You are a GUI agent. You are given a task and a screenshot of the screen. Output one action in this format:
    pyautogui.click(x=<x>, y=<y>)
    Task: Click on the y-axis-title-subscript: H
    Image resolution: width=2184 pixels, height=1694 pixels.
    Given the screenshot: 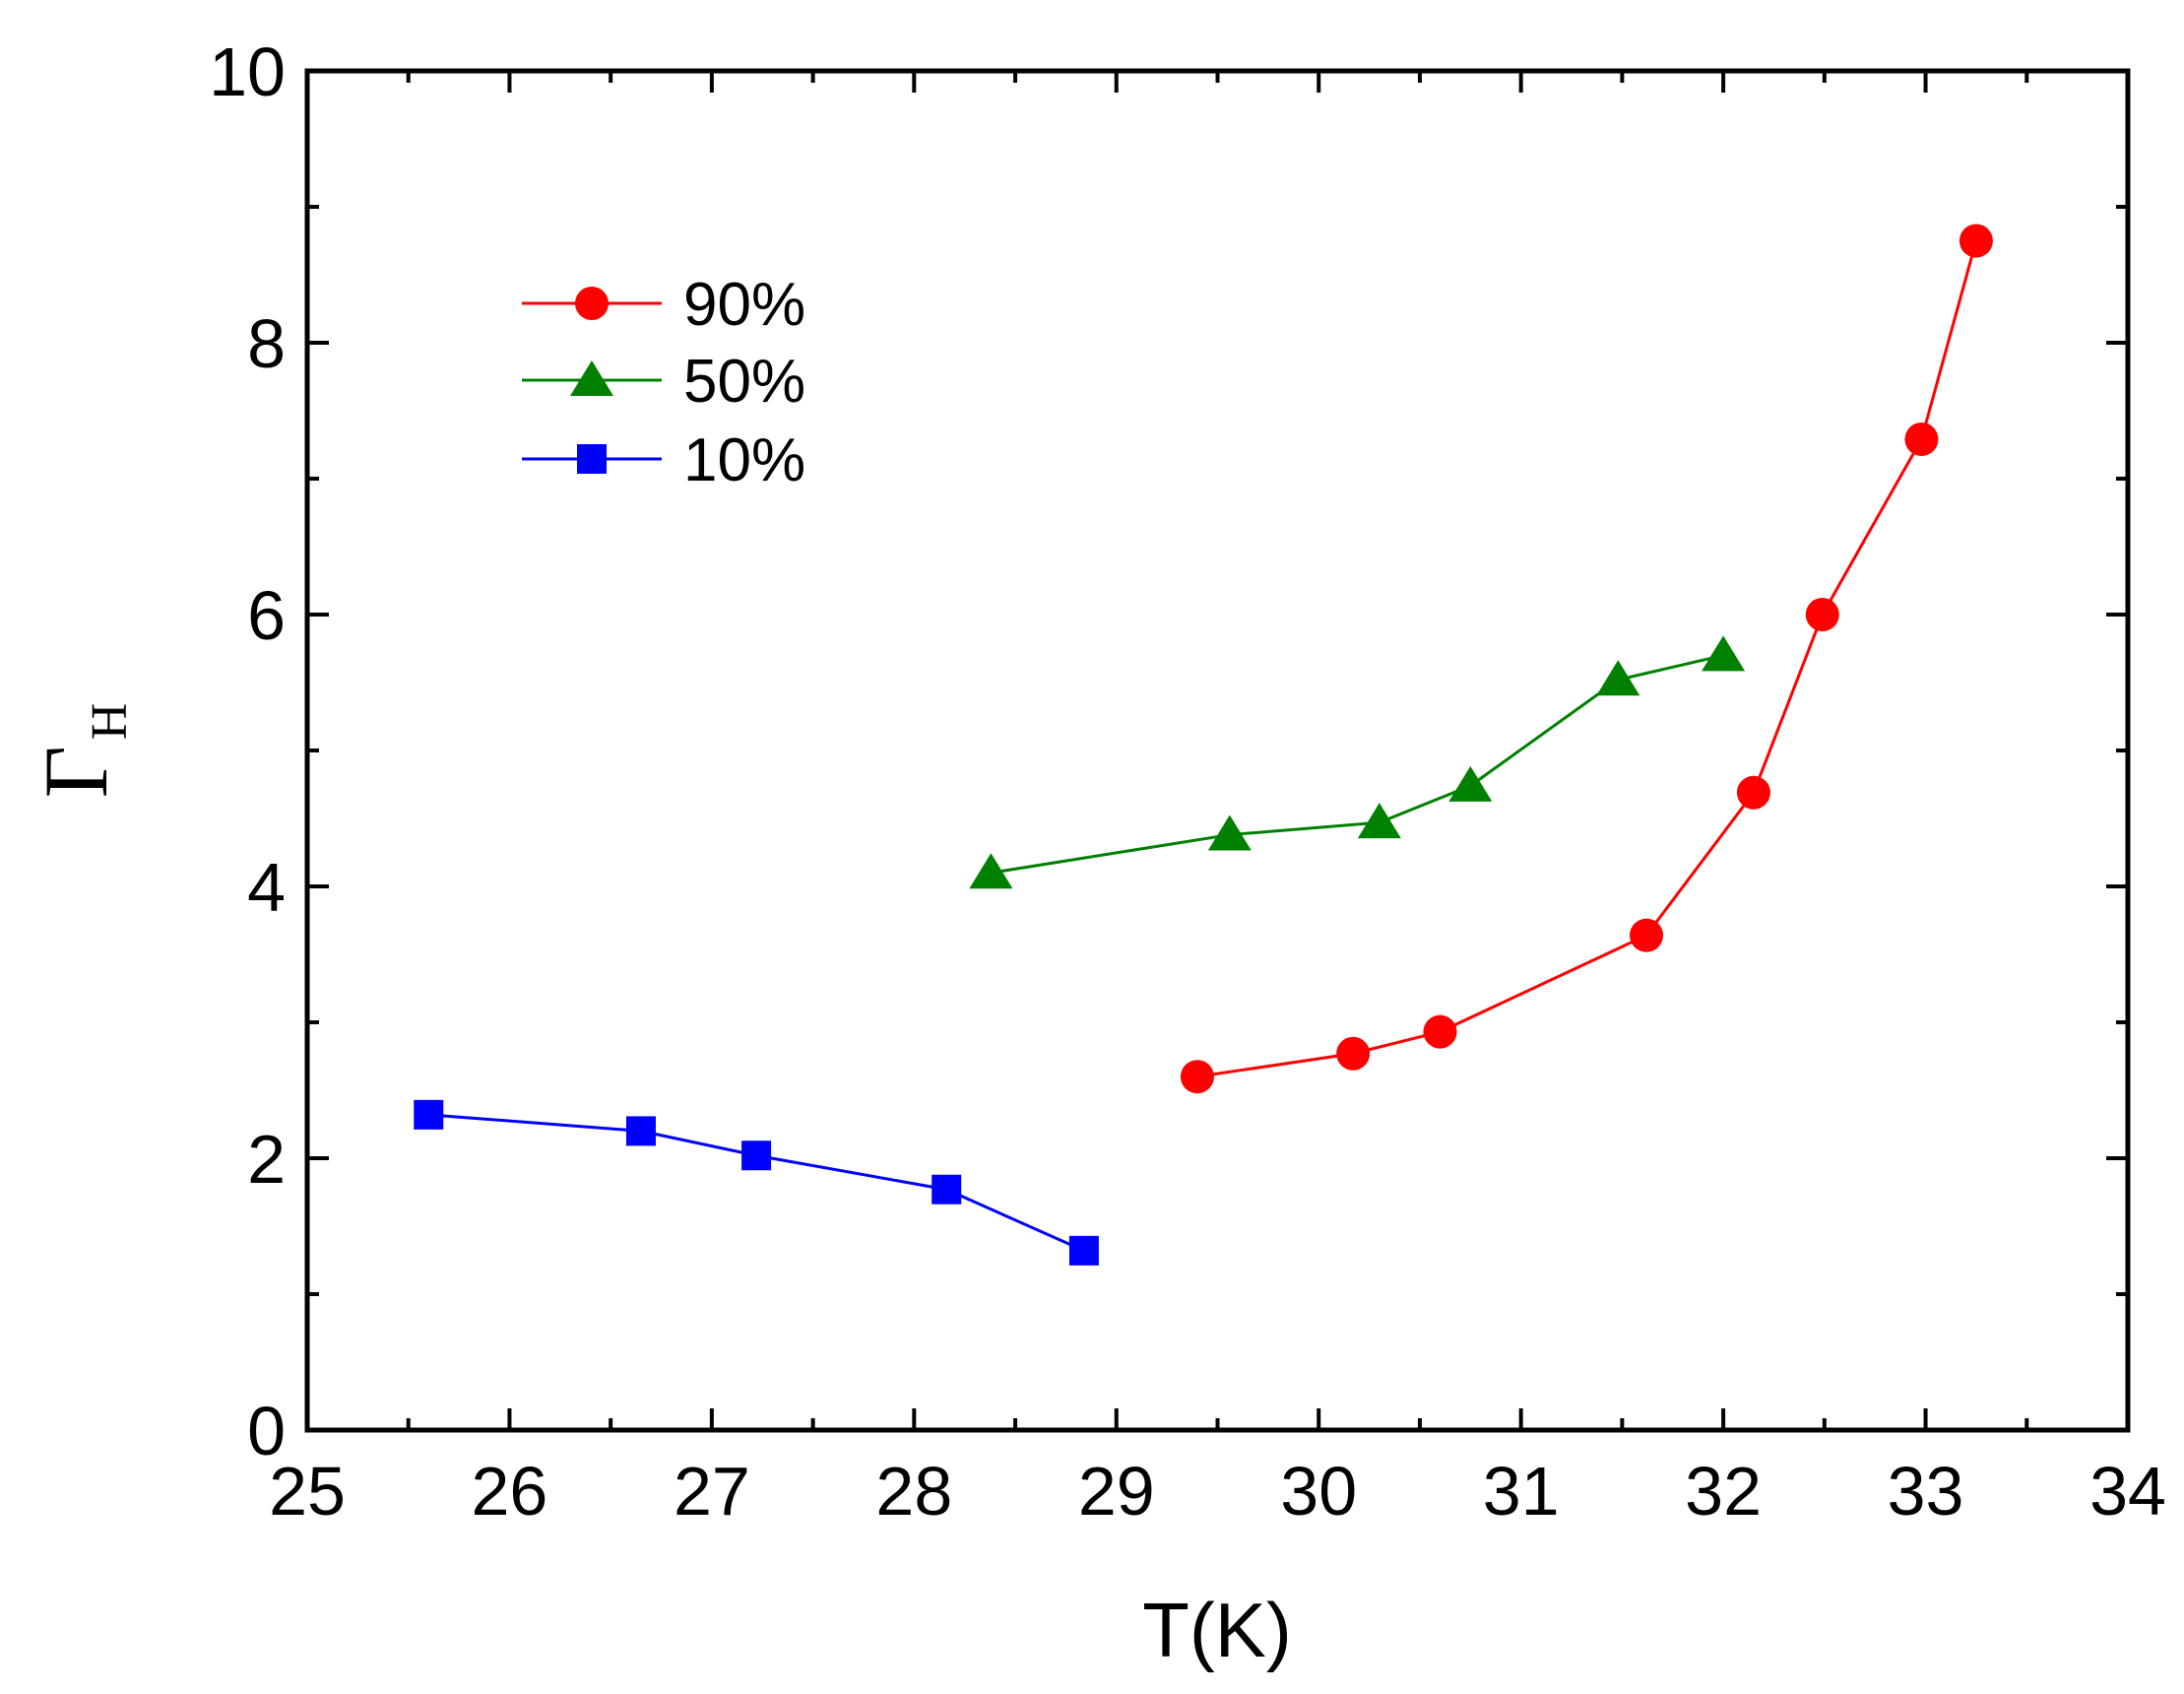 What is the action you would take?
    pyautogui.click(x=110, y=722)
    